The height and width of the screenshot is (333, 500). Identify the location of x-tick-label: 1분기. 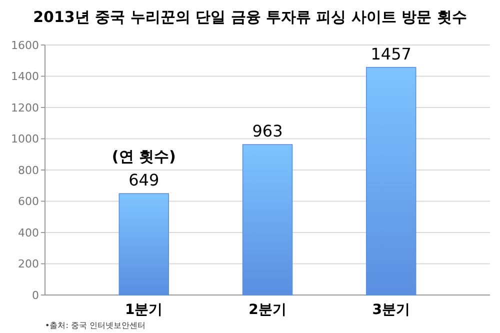
(144, 310).